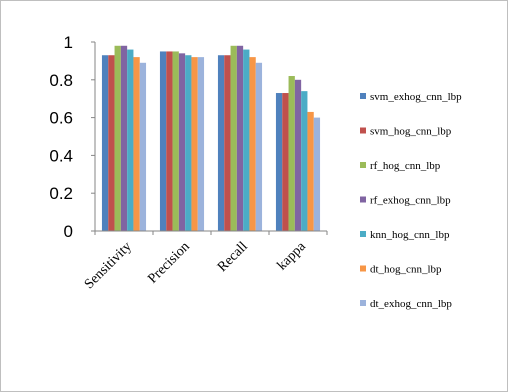 This screenshot has height=392, width=508. What do you see at coordinates (68, 231) in the screenshot?
I see `y-tick-label: 0` at bounding box center [68, 231].